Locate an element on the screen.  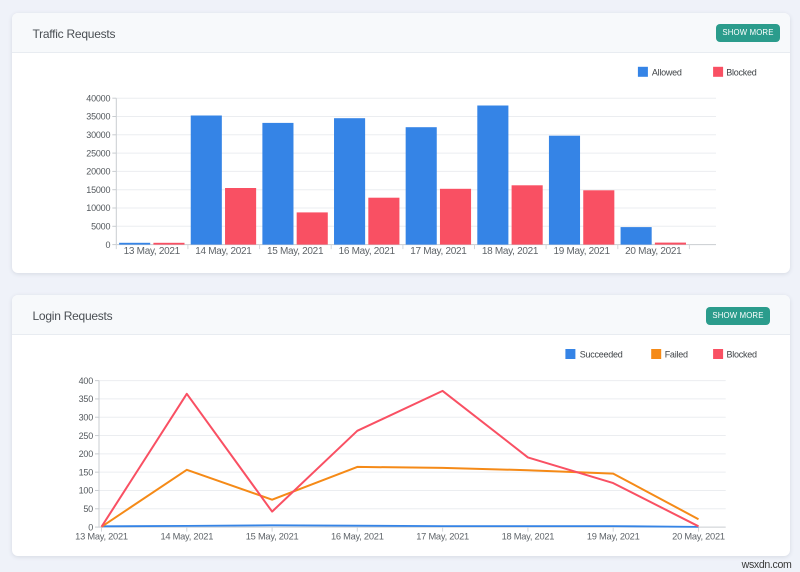
svg-text: 40000 is located at coordinates (98, 98).